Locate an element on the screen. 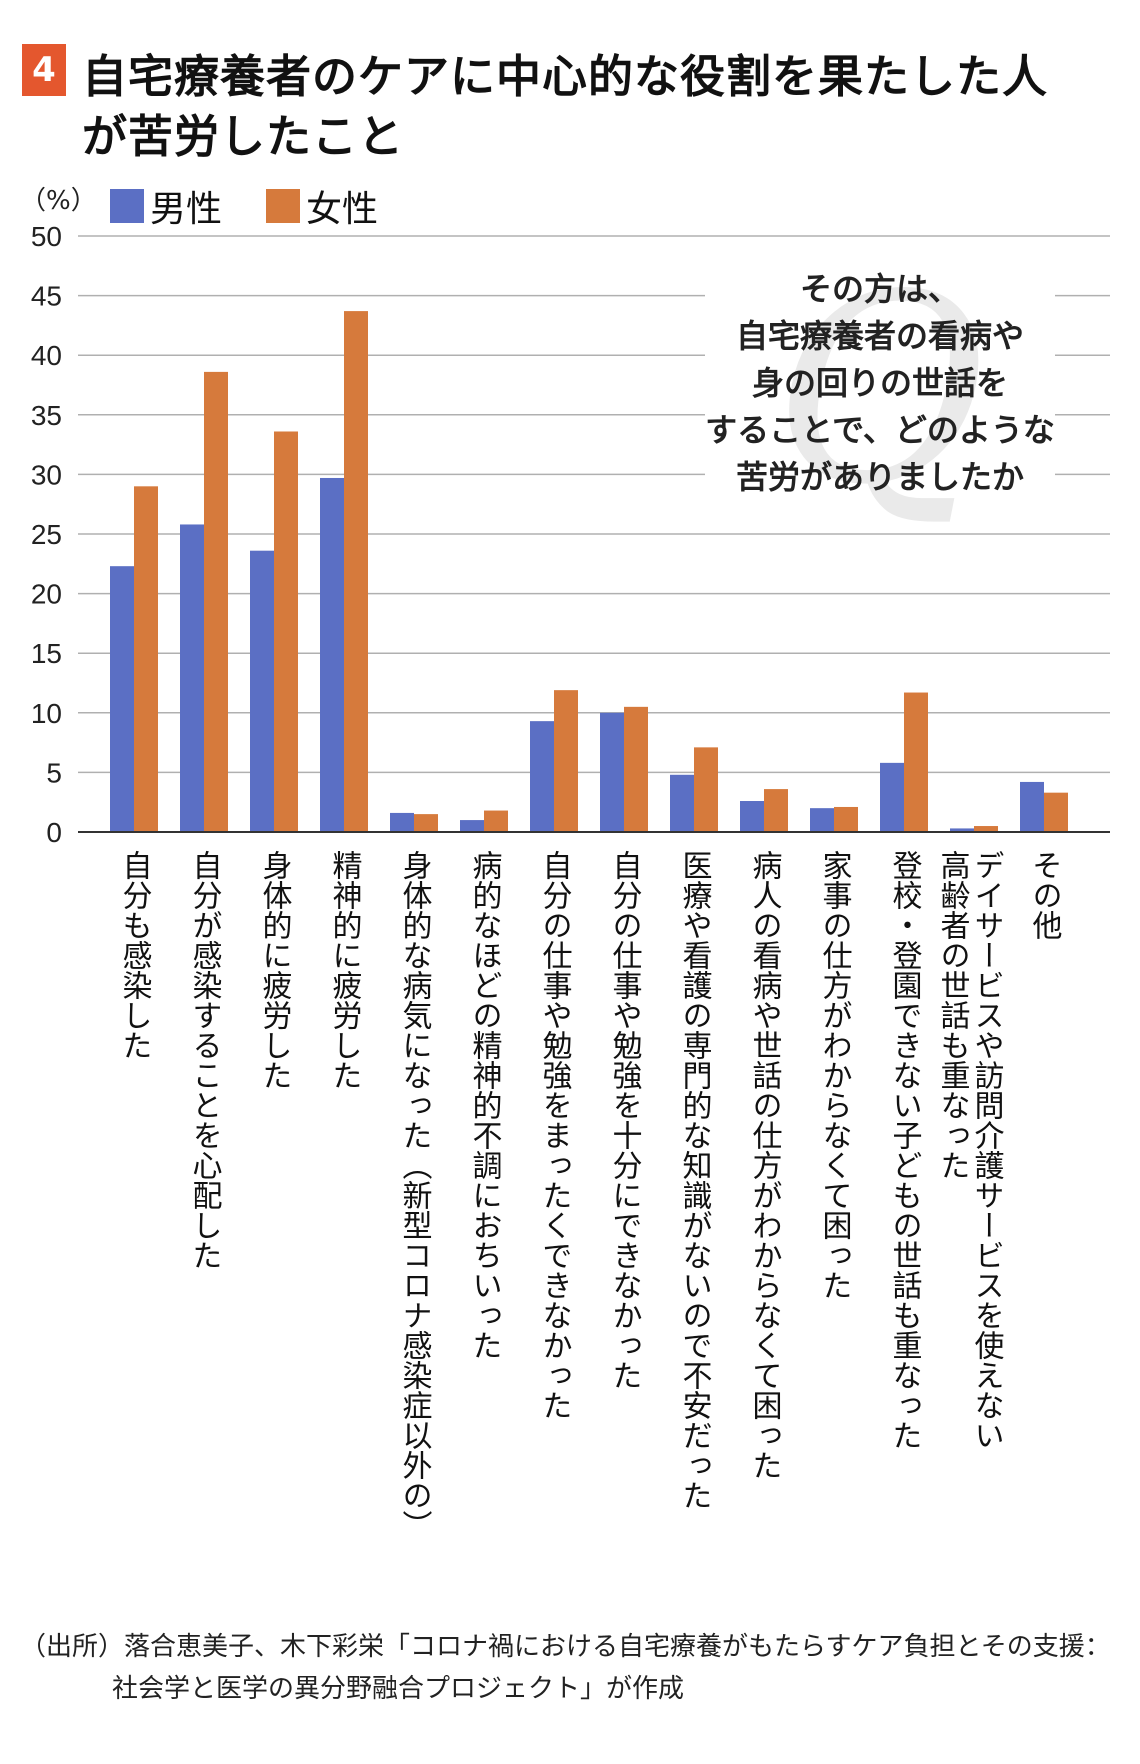 The image size is (1140, 1764). callout-watermark-letter: Q is located at coordinates (879, 391).